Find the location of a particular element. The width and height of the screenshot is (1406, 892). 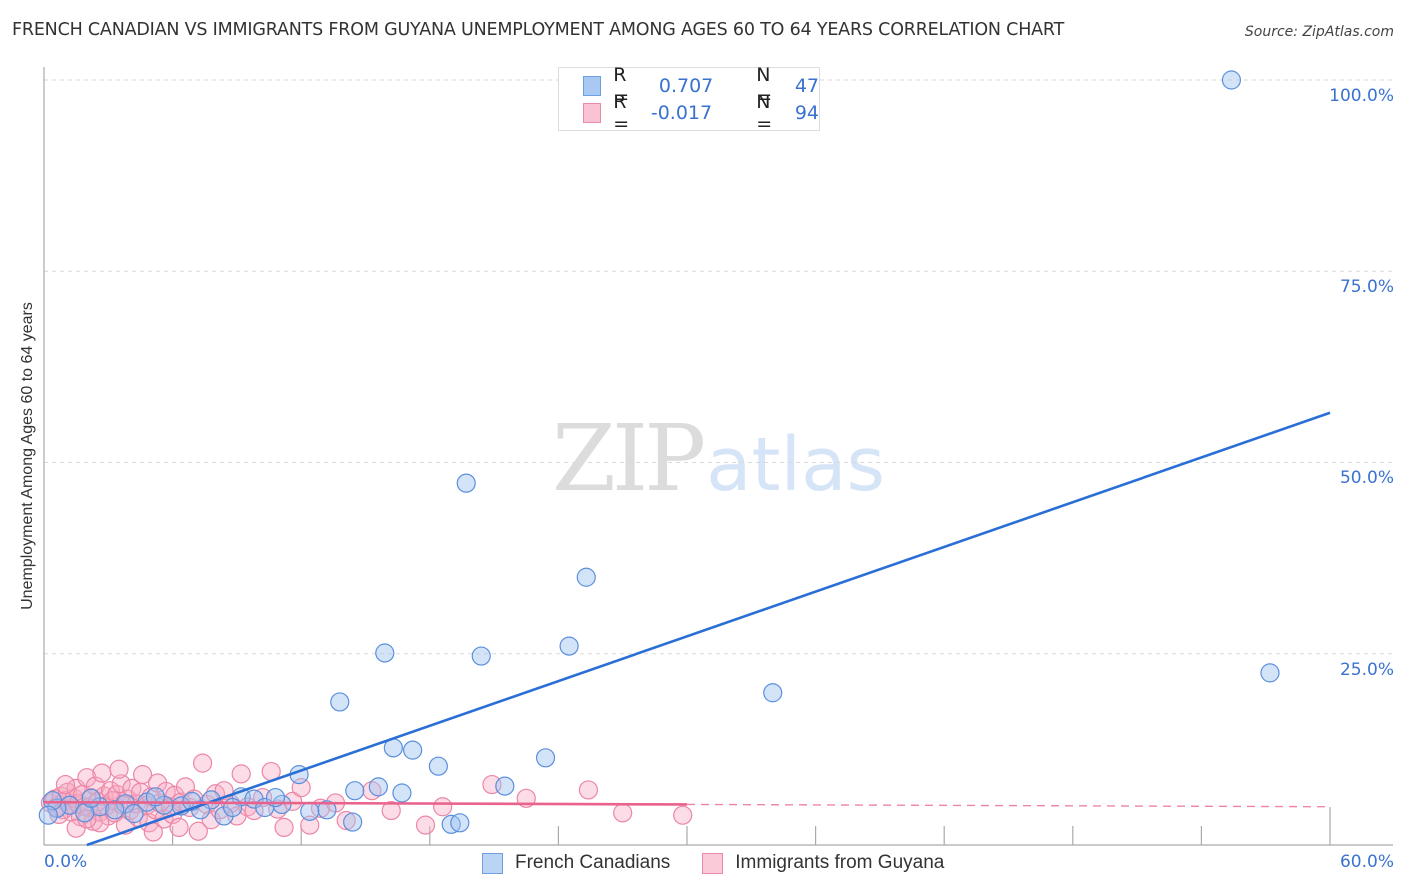

legend-row-immigrants-from-guyana: R = -0.017 N = 94 is located at coordinates (701, 113).